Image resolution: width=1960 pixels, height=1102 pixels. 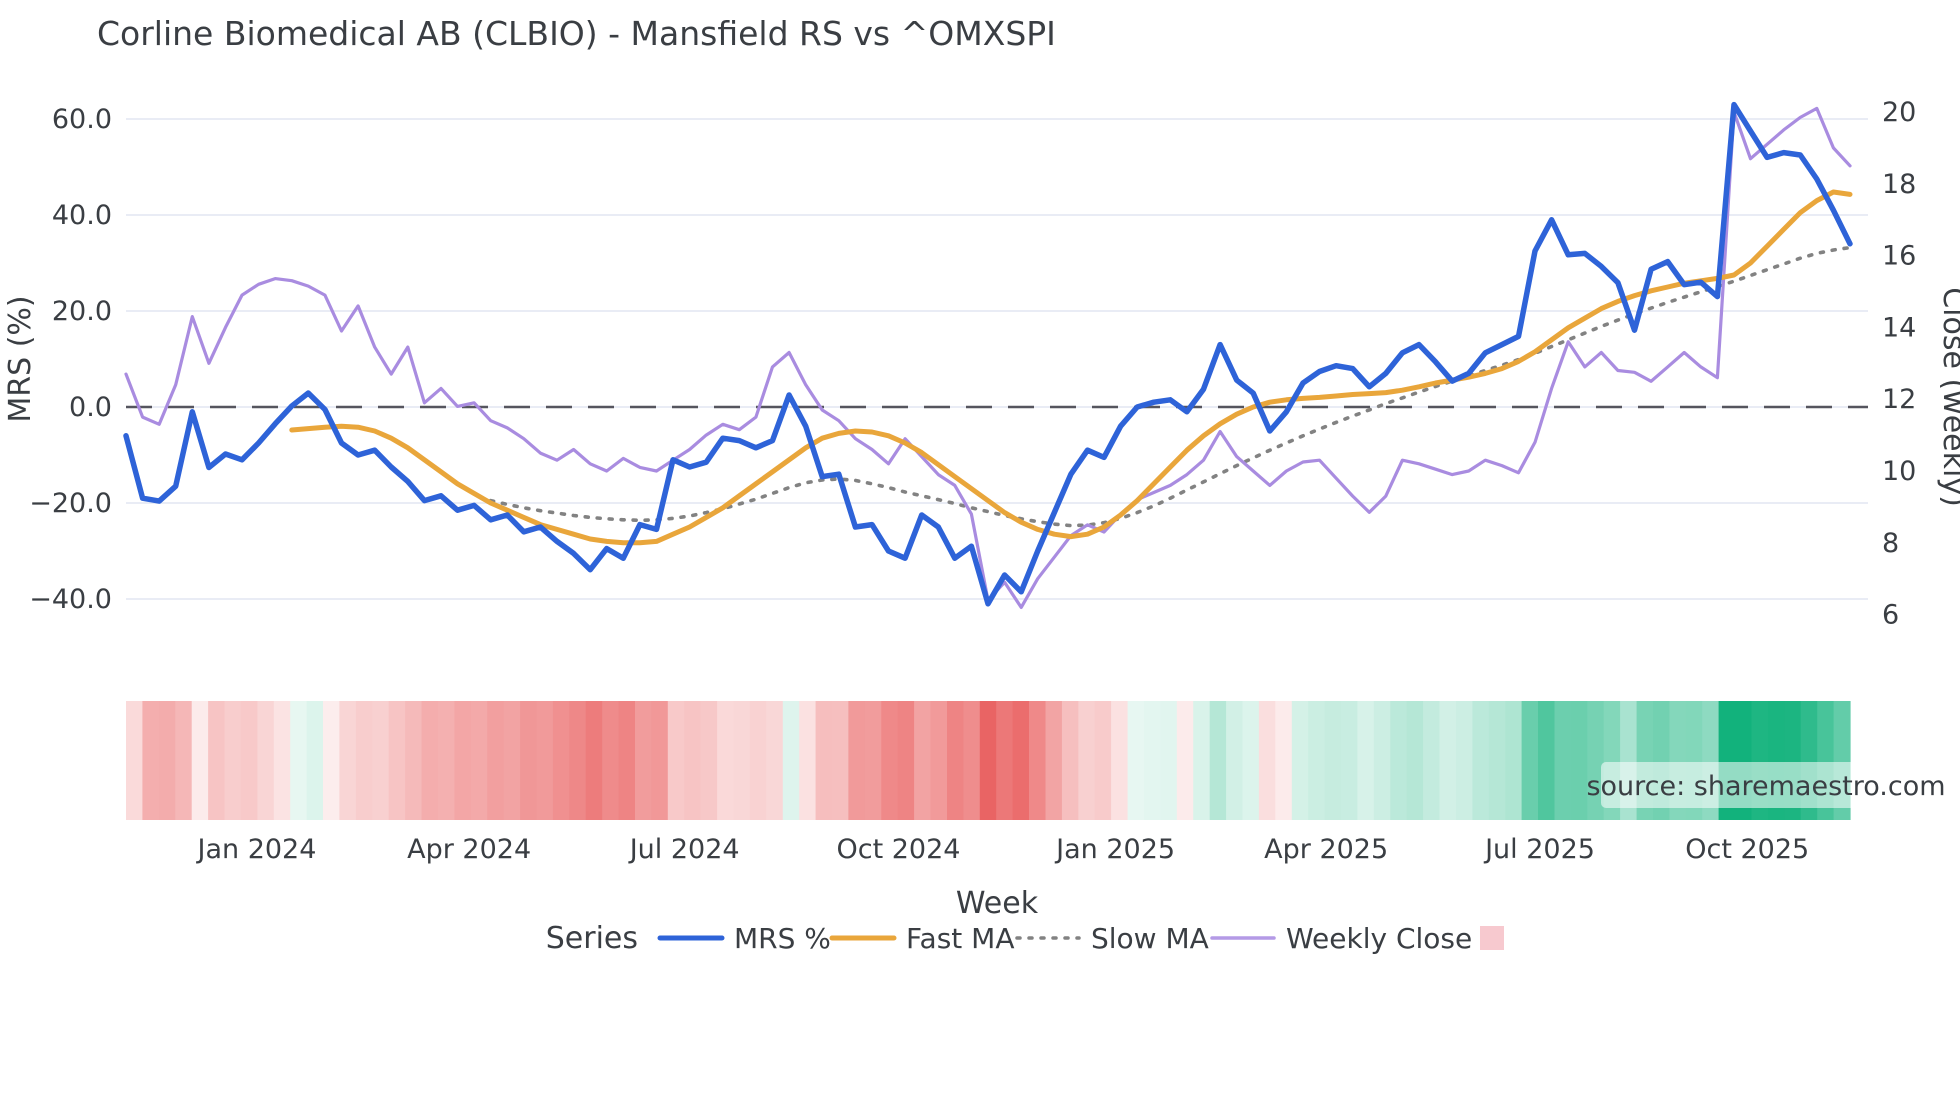 What do you see at coordinates (592, 938) in the screenshot?
I see `legend-heading: Series` at bounding box center [592, 938].